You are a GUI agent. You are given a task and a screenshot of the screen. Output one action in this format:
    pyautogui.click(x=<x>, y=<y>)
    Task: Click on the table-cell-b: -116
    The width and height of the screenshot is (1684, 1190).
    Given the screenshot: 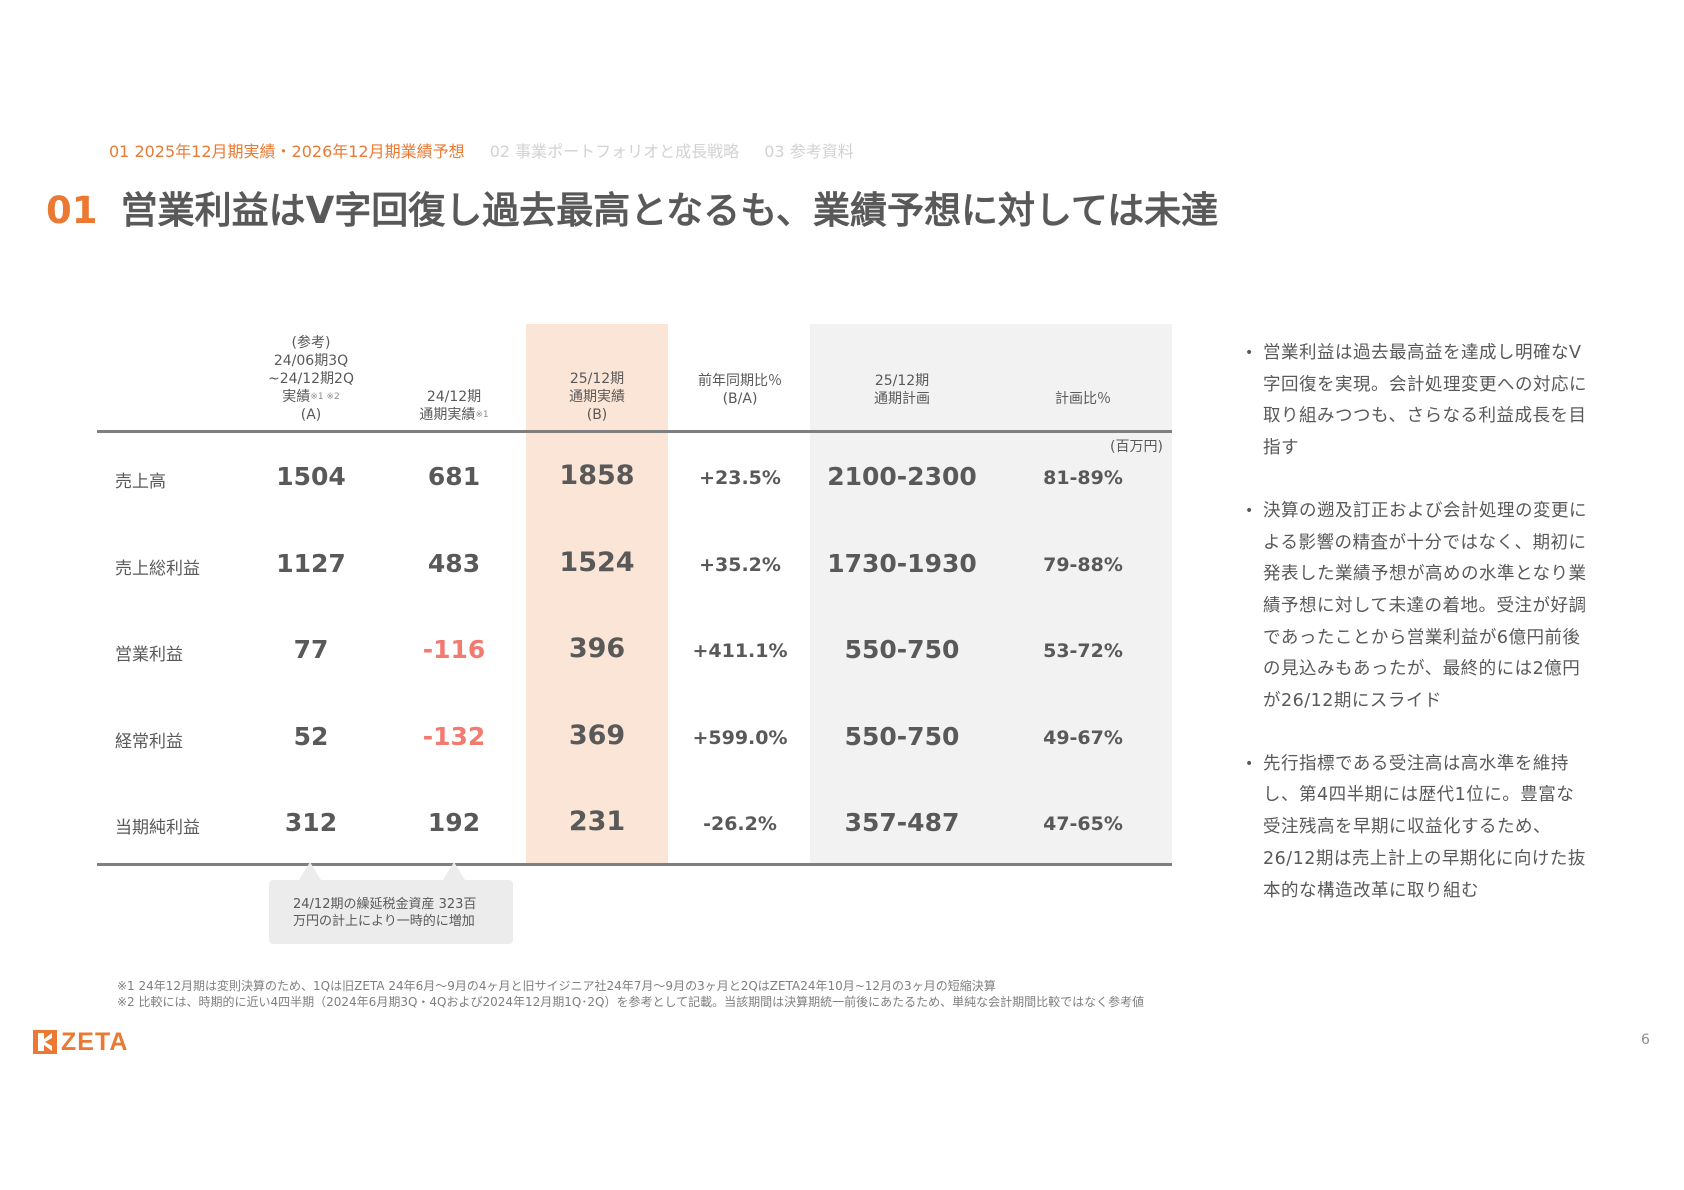 What is the action you would take?
    pyautogui.click(x=454, y=649)
    